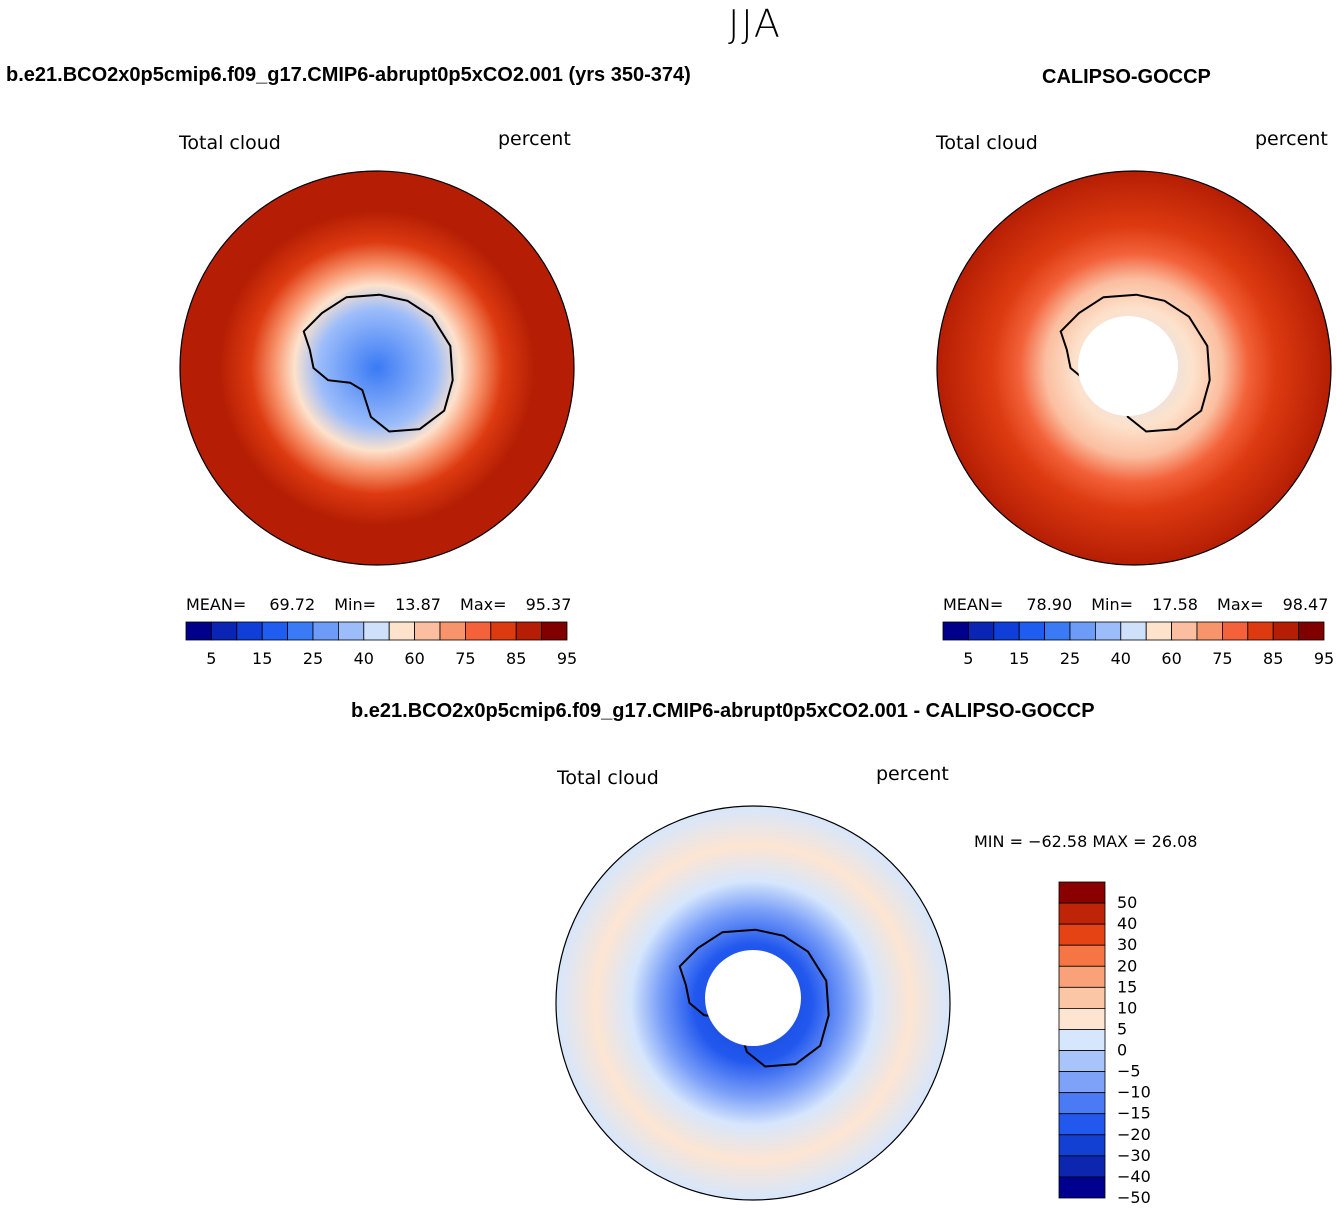 The image size is (1336, 1209). I want to click on colorbar-model-tick-label: 40, so click(364, 658).